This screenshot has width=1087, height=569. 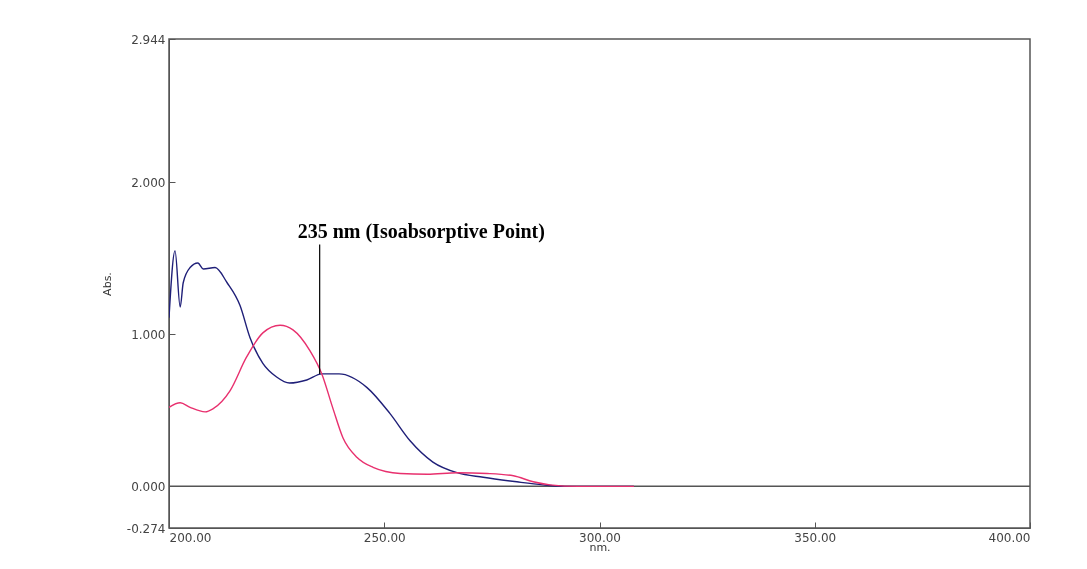 I want to click on y-tick-label: 2.000, so click(x=148, y=182).